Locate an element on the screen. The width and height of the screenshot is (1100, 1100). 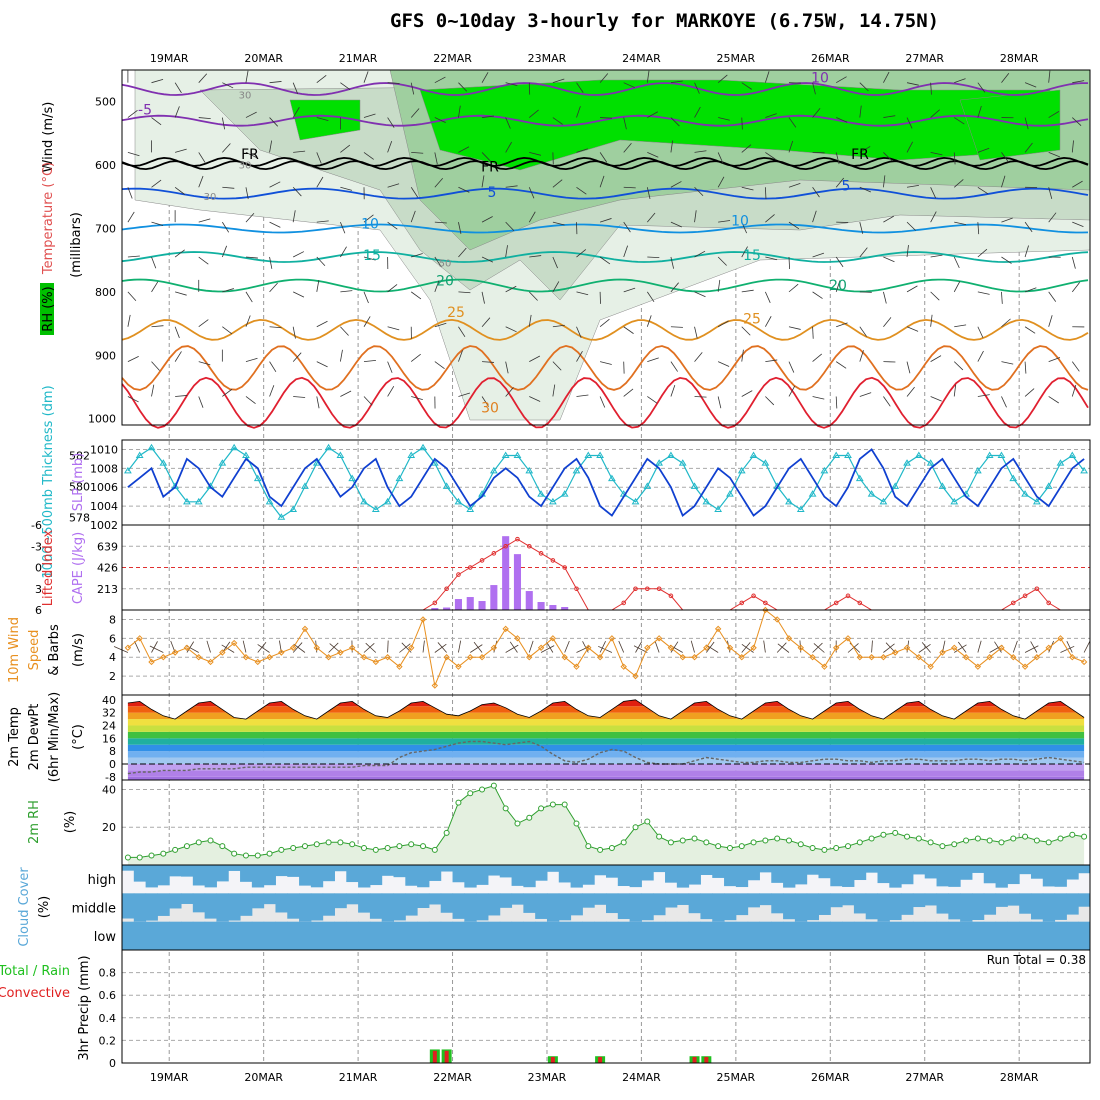
day-label-top: 28MAR is located at coordinates (1019, 58).